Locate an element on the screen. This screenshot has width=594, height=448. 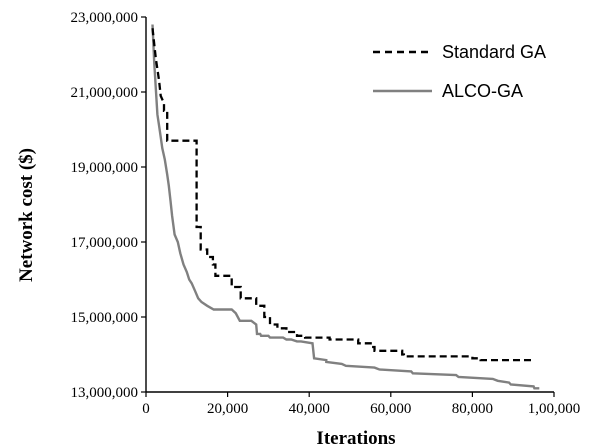
y-tick-label: 21,000,000 is located at coordinates (105, 93).